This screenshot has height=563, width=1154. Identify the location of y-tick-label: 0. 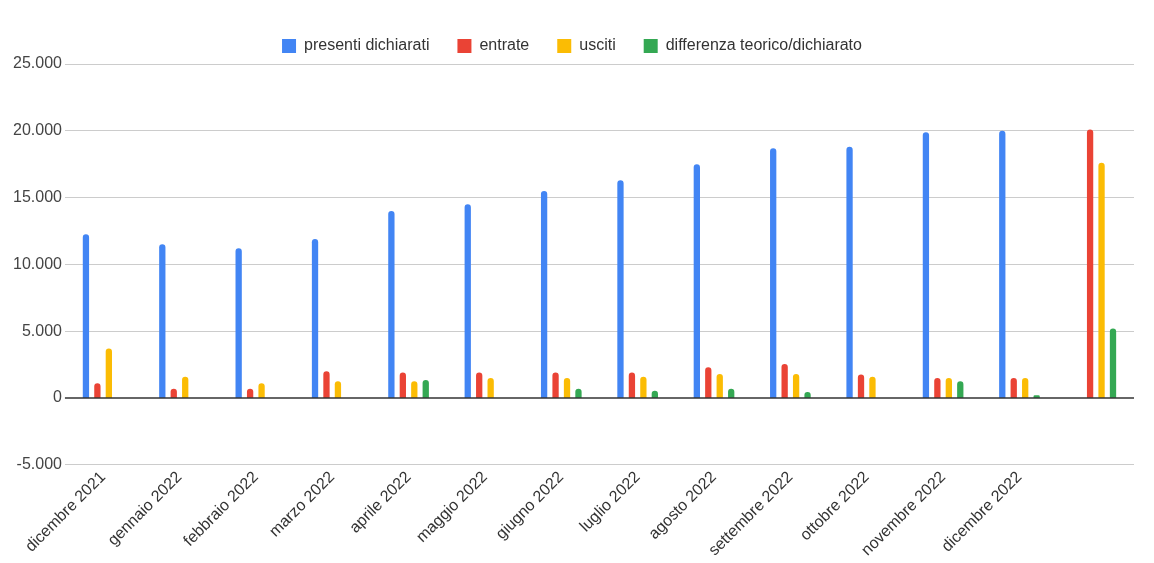
(58, 397).